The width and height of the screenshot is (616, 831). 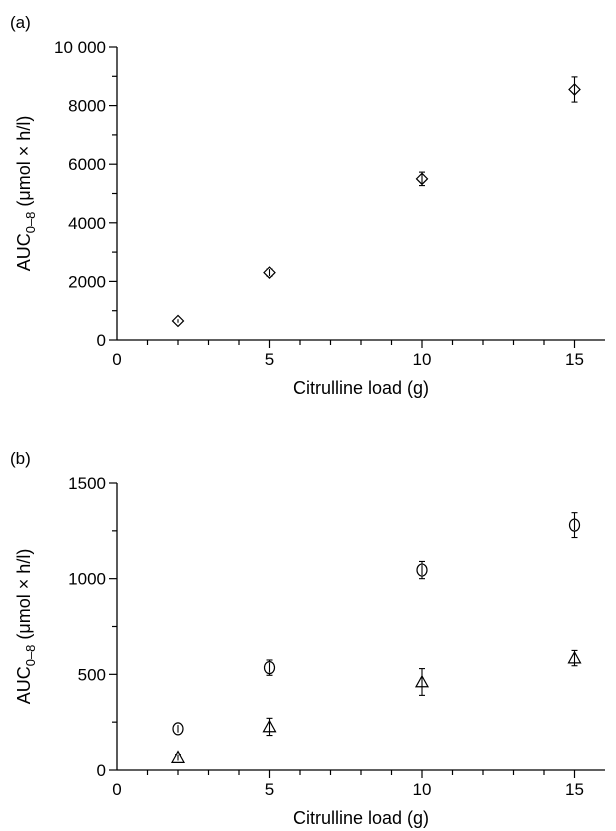 What do you see at coordinates (87, 579) in the screenshot?
I see `y-tick-label: 1000` at bounding box center [87, 579].